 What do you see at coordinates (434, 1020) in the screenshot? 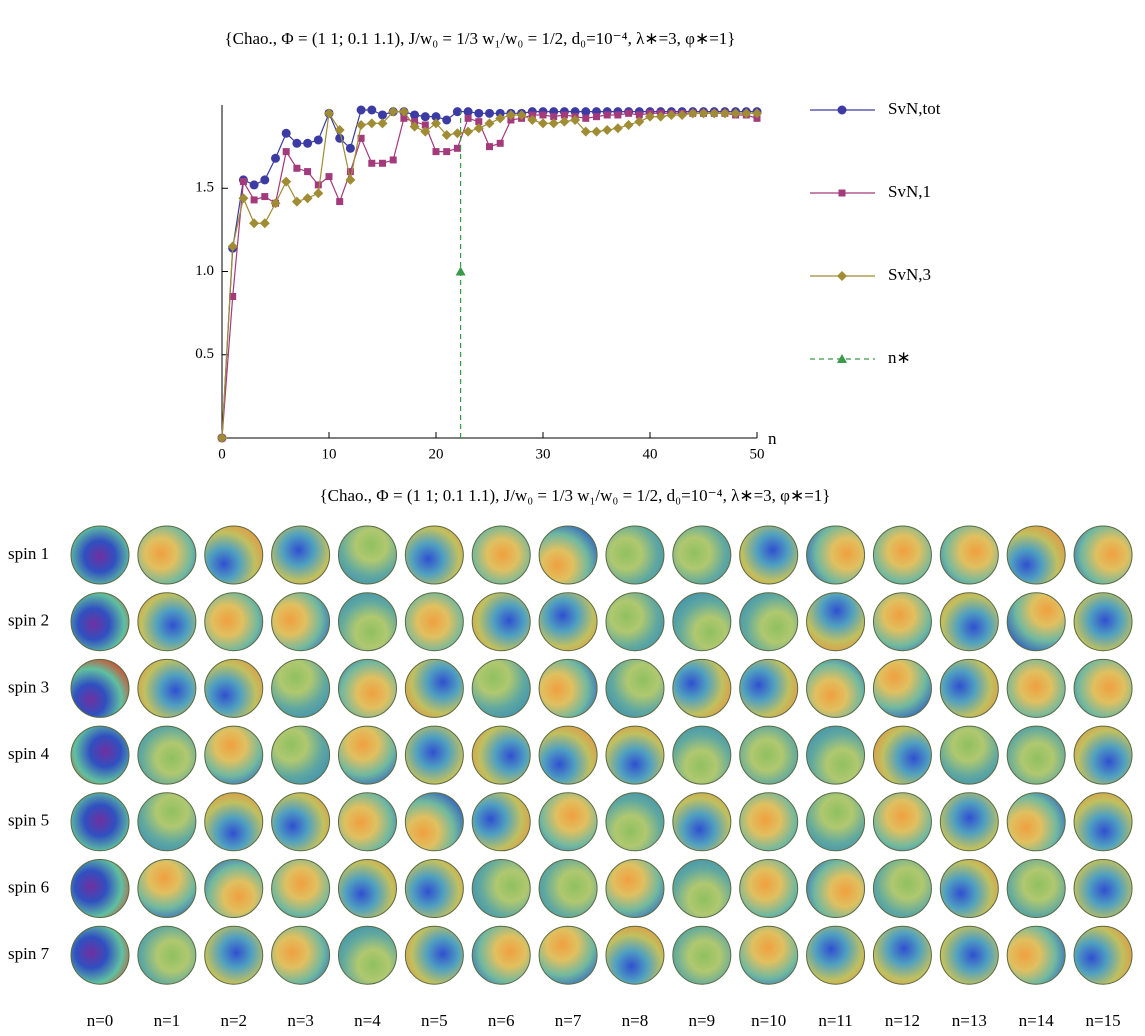
I see `column-label: n=5` at bounding box center [434, 1020].